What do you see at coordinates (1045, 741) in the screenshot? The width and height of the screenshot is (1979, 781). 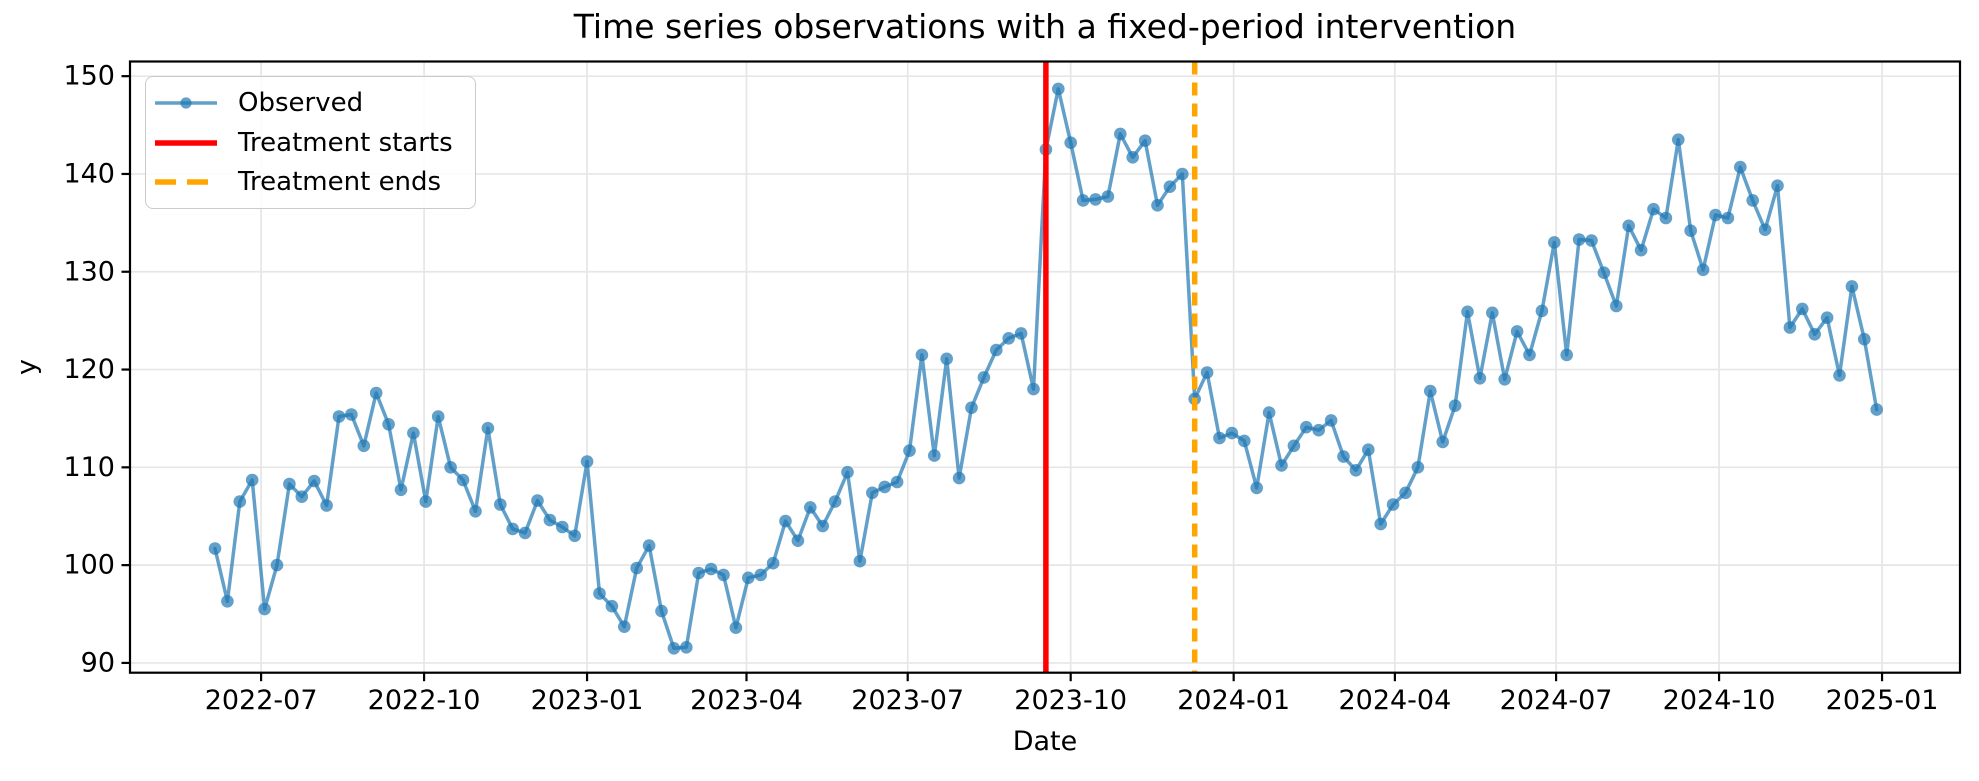 I see `x-axis-label: Date` at bounding box center [1045, 741].